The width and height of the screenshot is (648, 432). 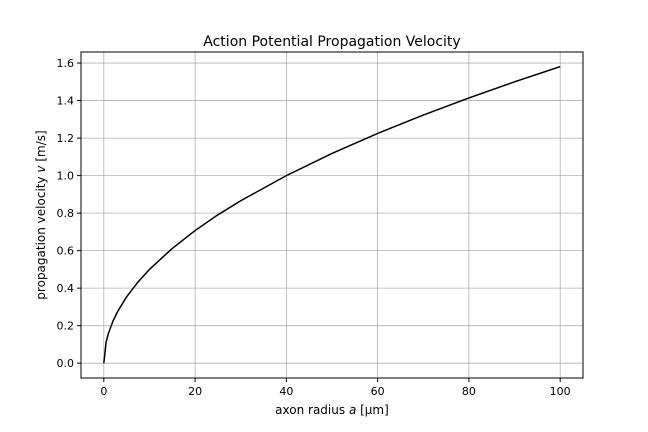 I want to click on y-tick-label: 0.4, so click(x=66, y=288).